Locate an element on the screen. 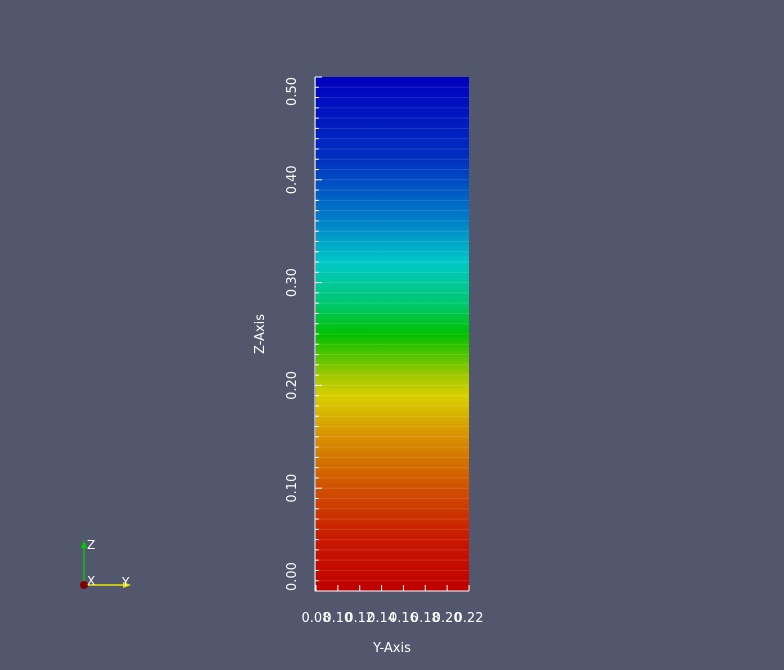 The height and width of the screenshot is (670, 784). z-axis-tick-label: 0.10 is located at coordinates (292, 488).